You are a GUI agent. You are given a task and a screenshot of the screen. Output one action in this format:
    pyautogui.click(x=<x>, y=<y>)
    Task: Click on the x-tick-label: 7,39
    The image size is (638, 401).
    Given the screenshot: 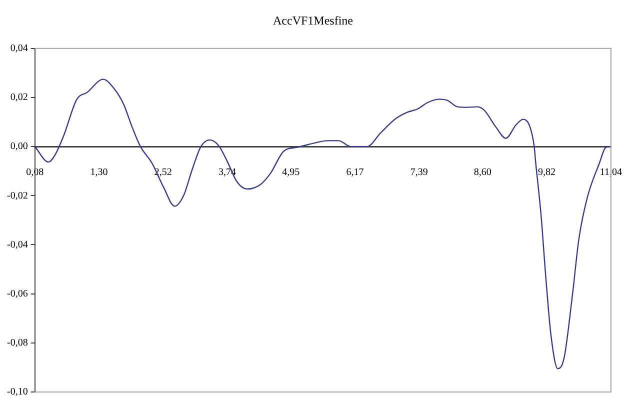 What is the action you would take?
    pyautogui.click(x=419, y=172)
    